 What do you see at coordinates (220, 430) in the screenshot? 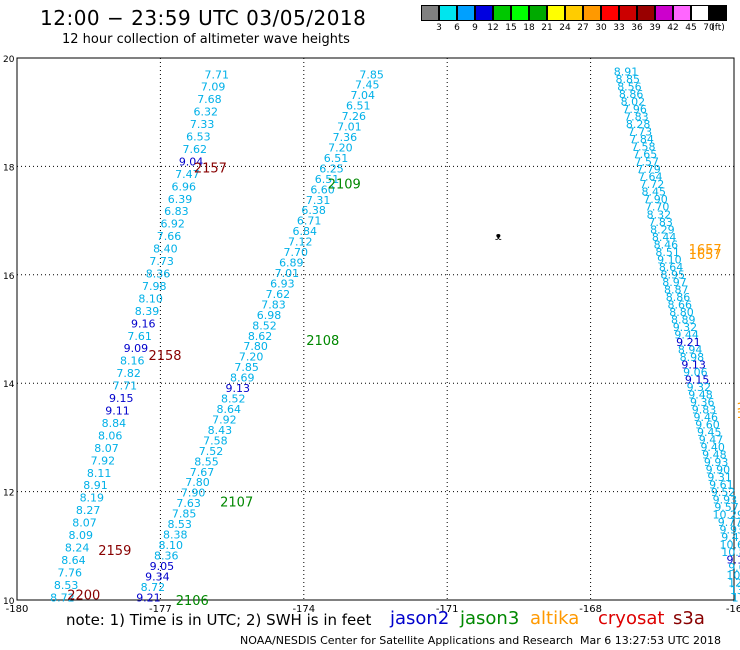
I see `wave-height-point: 8.43` at bounding box center [220, 430].